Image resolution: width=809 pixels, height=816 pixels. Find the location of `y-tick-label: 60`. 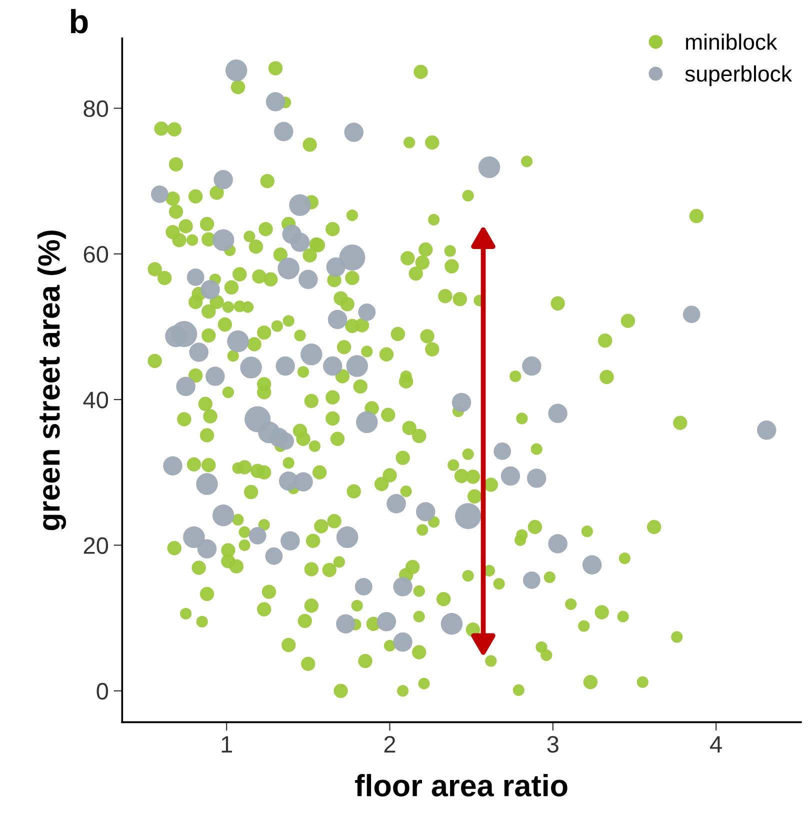

y-tick-label: 60 is located at coordinates (96, 254).